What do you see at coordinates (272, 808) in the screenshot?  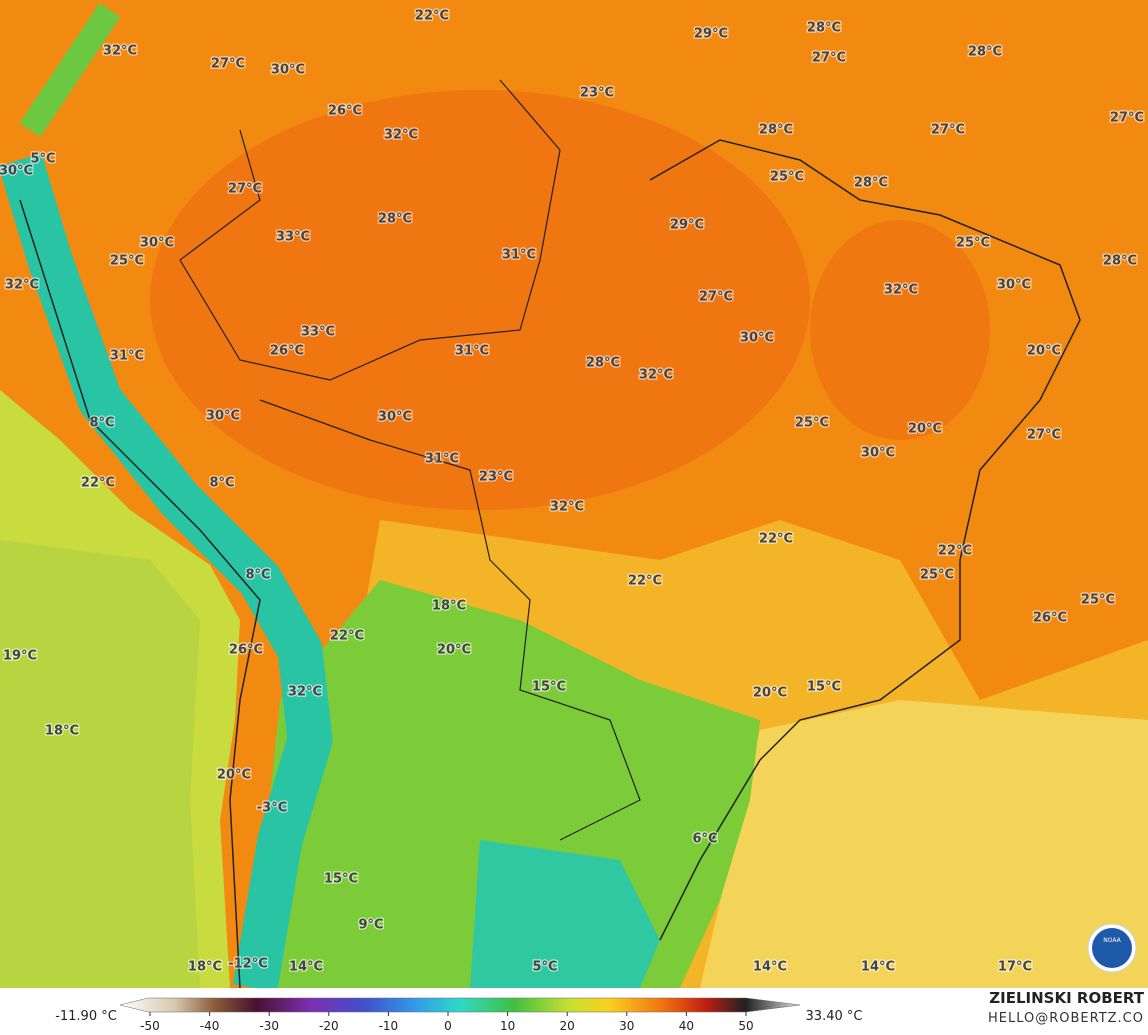 I see `temperature-label: -3°C` at bounding box center [272, 808].